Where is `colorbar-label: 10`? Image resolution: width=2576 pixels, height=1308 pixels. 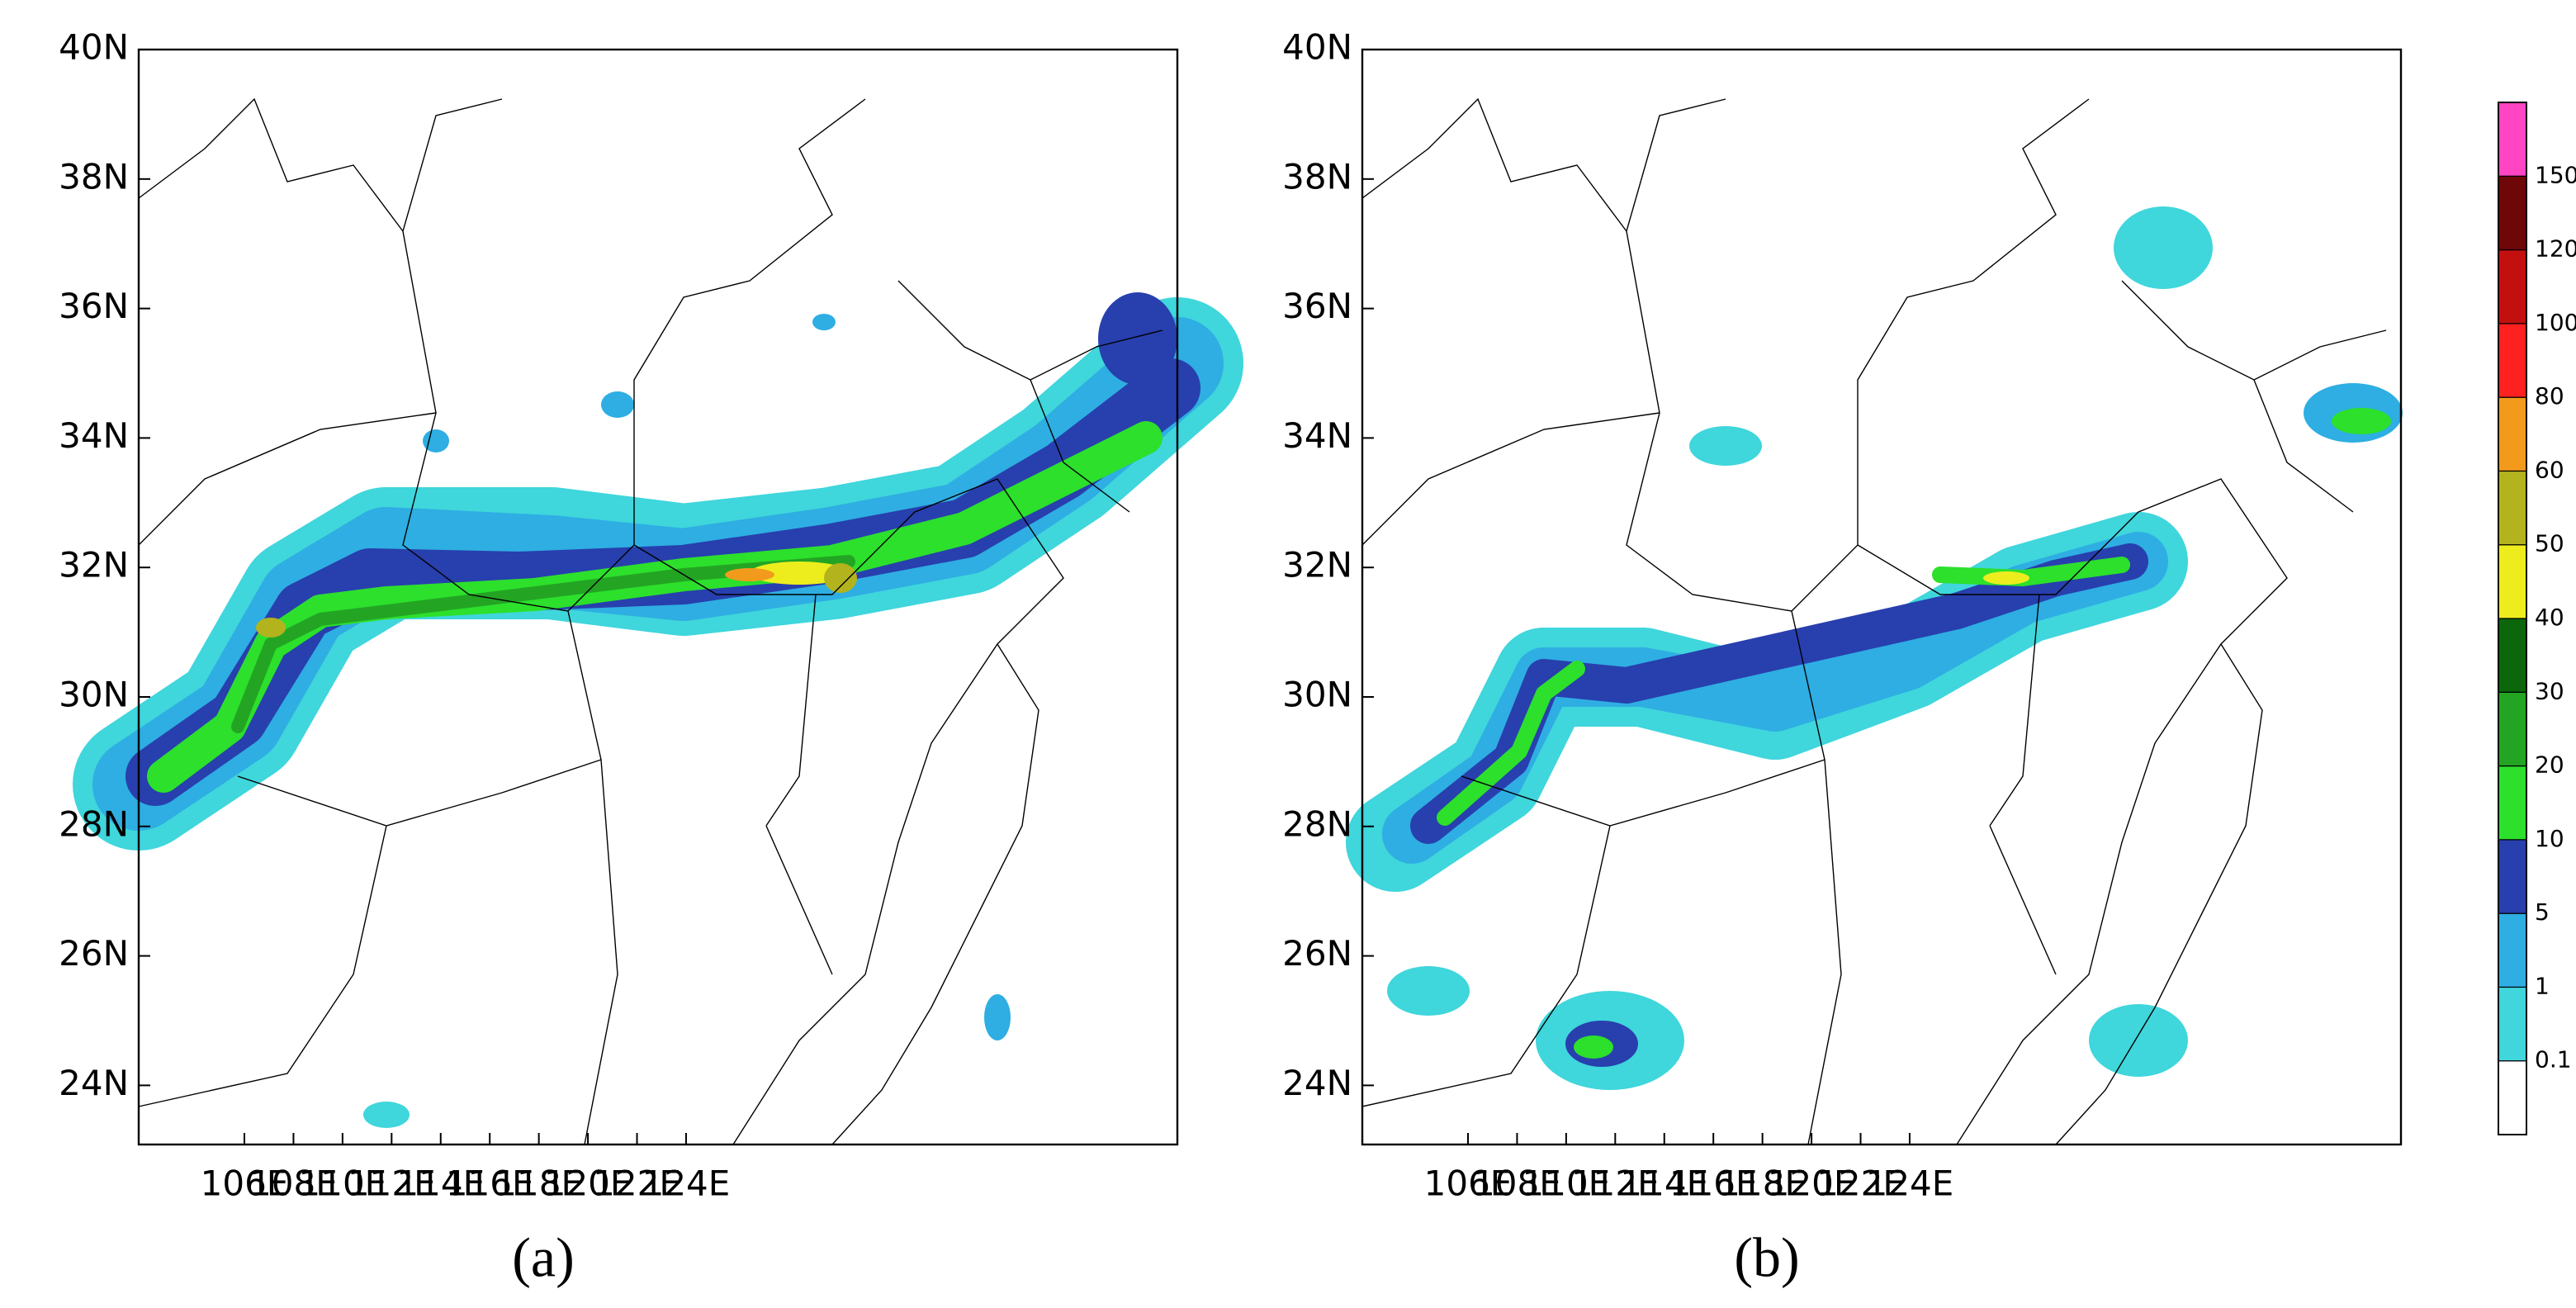
colorbar-label: 10 is located at coordinates (2549, 839).